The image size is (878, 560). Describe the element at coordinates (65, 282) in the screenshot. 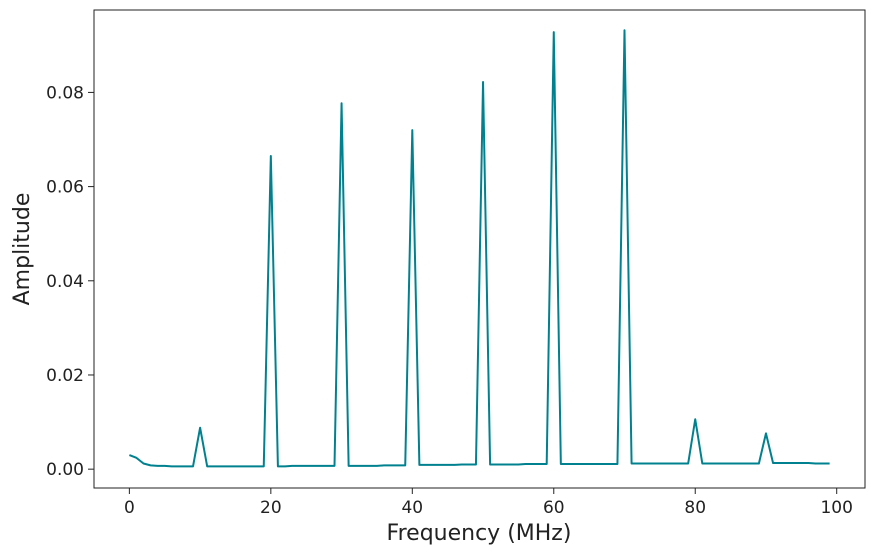

I see `y-tick-label: 0.04` at that location.